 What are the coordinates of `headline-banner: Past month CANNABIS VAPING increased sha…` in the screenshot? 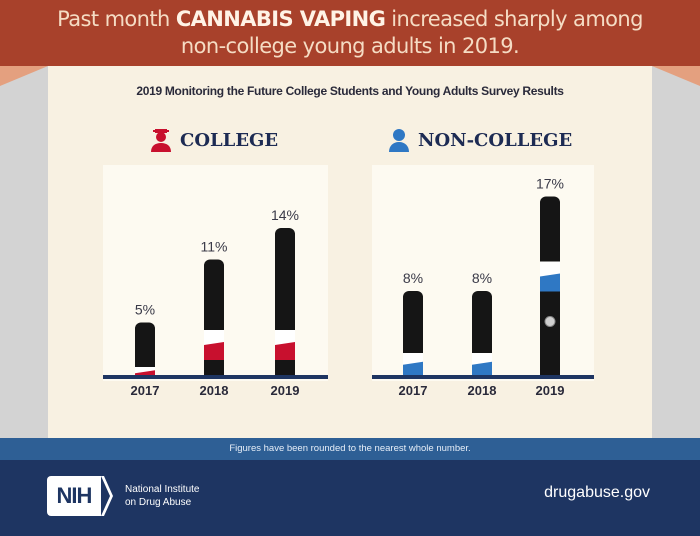 It's located at (350, 33).